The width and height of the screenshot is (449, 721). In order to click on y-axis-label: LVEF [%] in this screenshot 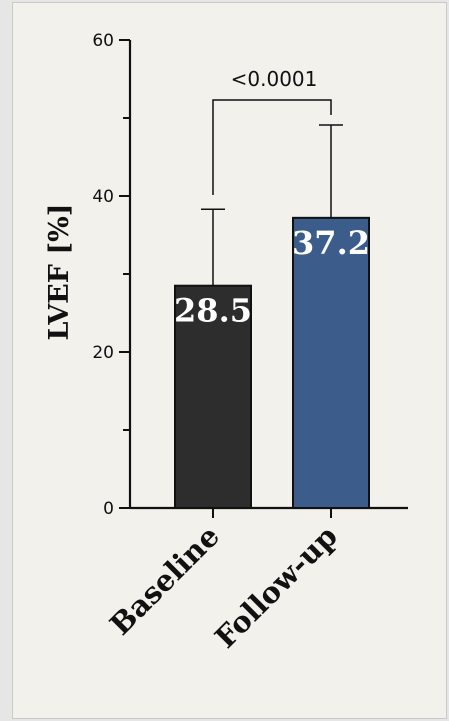, I will do `click(59, 271)`.